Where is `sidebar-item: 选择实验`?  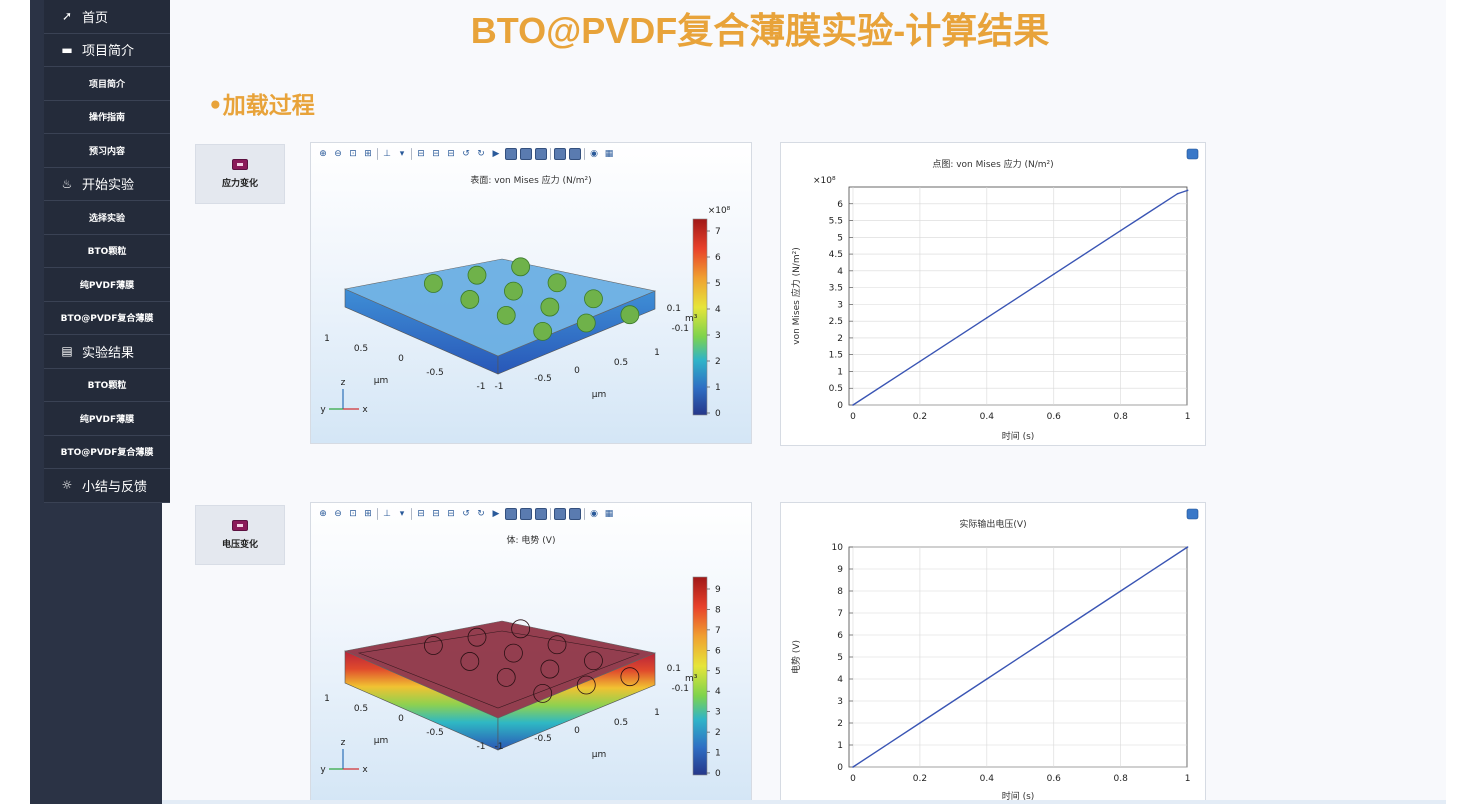
sidebar-item: 选择实验 is located at coordinates (107, 218).